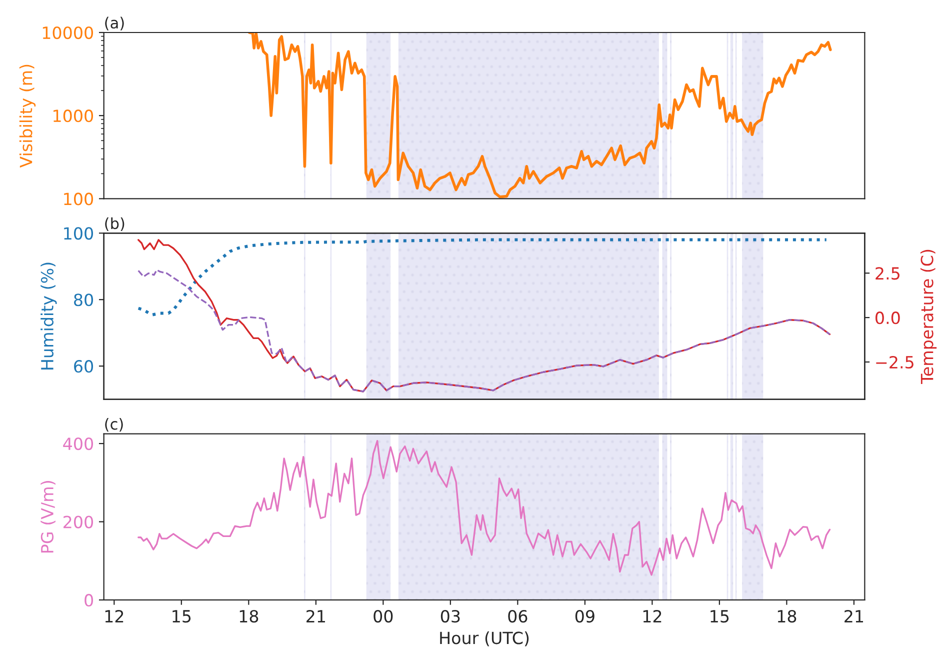 This screenshot has width=944, height=650. I want to click on y-tick-label: 60, so click(84, 366).